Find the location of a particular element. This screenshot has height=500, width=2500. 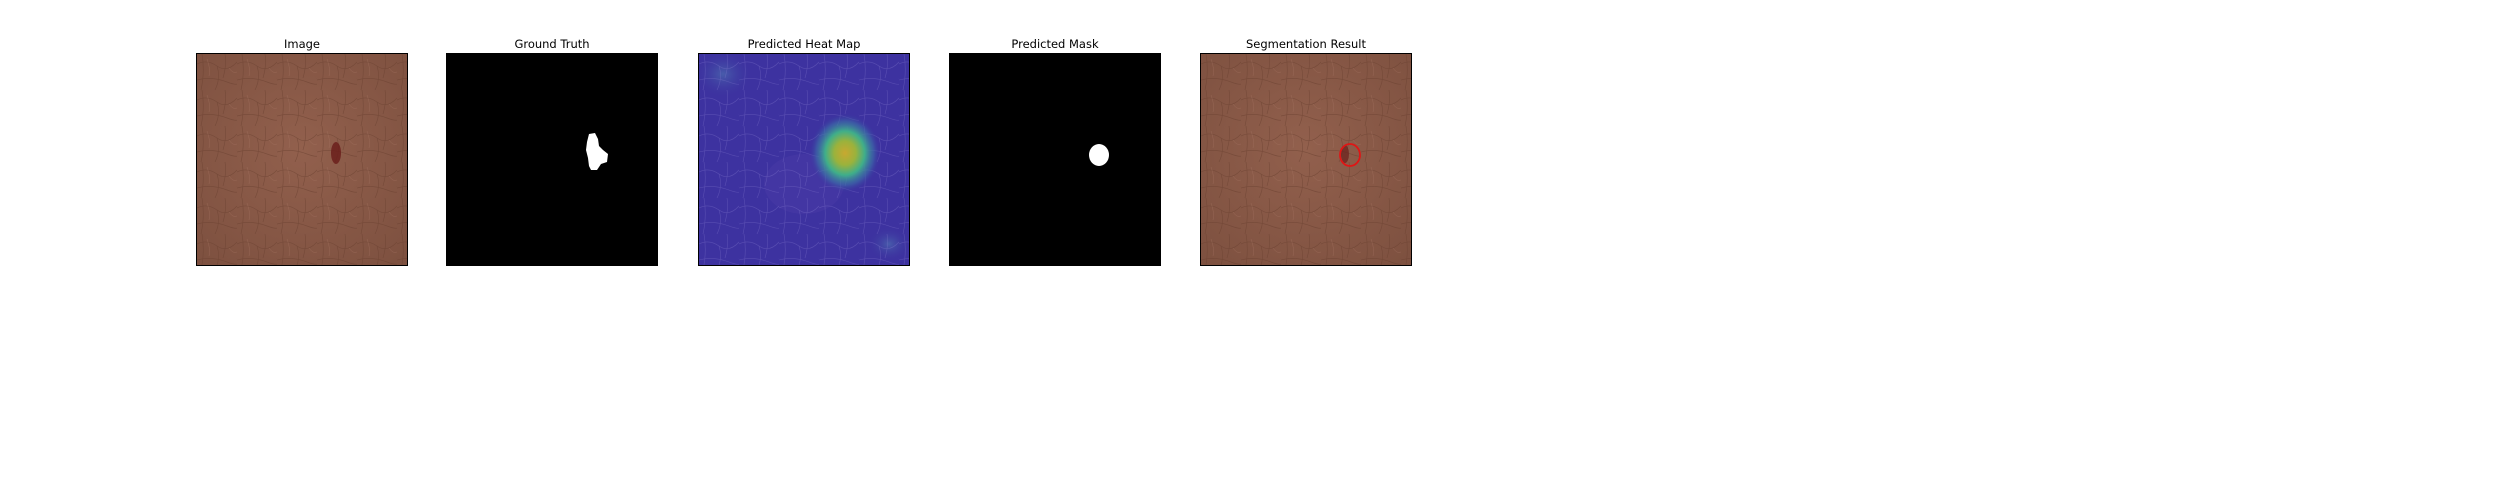

ground-truth-mask is located at coordinates (552, 159).